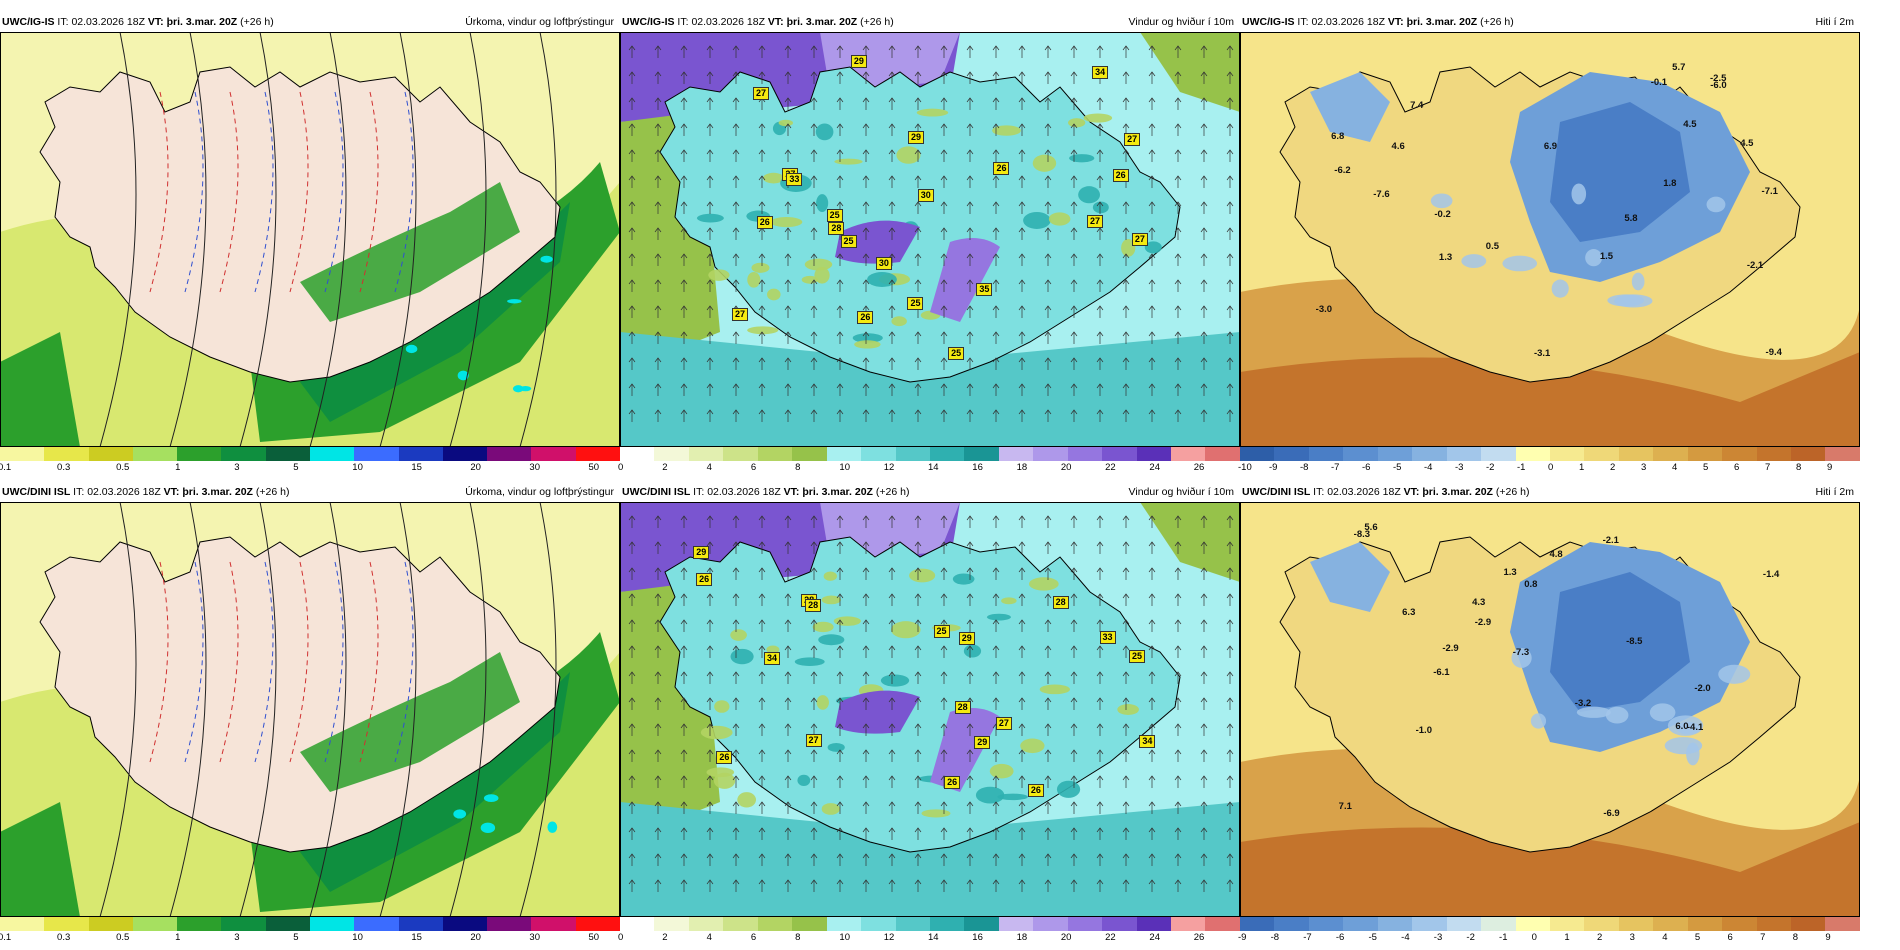 The width and height of the screenshot is (1900, 950). Describe the element at coordinates (977, 467) in the screenshot. I see `scale-tick-label: 16` at that location.